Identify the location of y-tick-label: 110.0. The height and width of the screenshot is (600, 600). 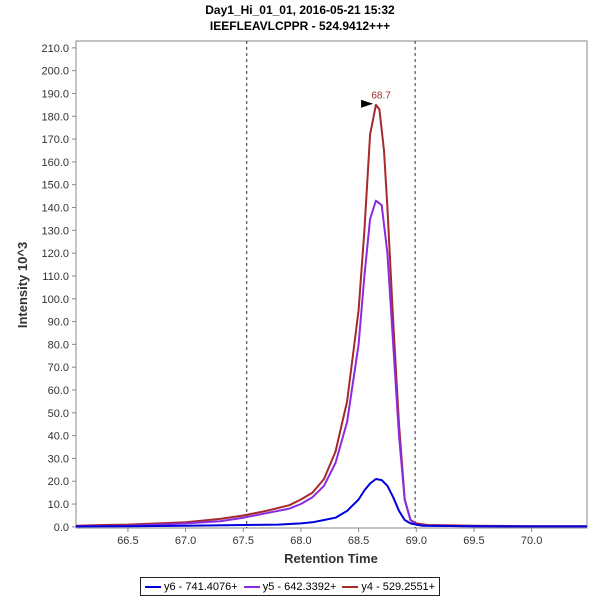
(55, 277).